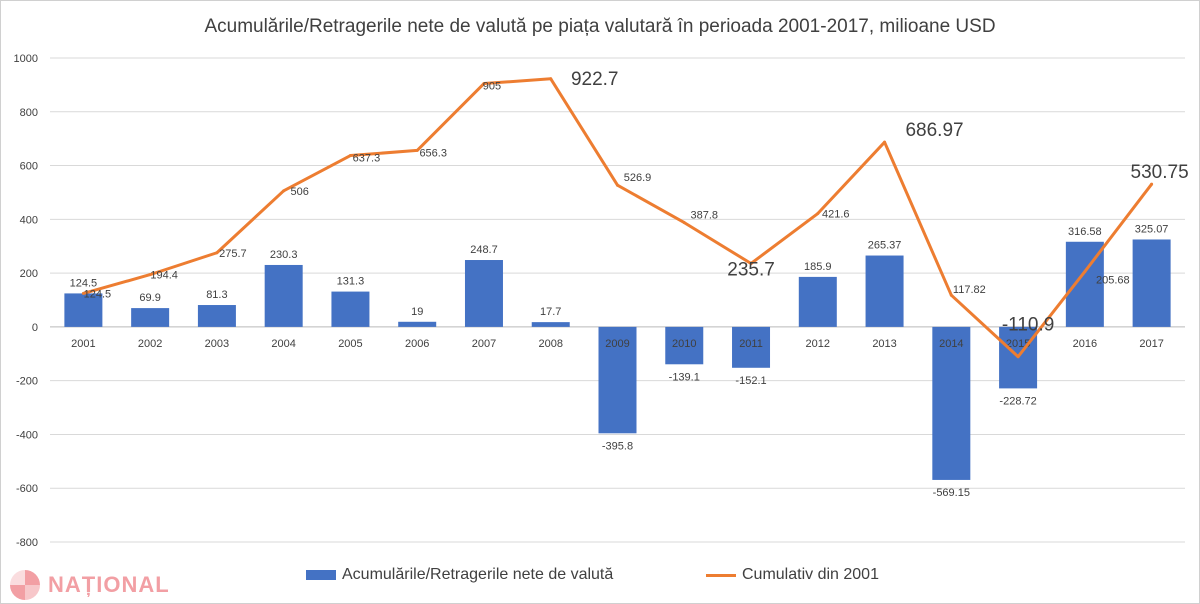 This screenshot has width=1200, height=604. I want to click on bar-data-label: -569.15, so click(951, 493).